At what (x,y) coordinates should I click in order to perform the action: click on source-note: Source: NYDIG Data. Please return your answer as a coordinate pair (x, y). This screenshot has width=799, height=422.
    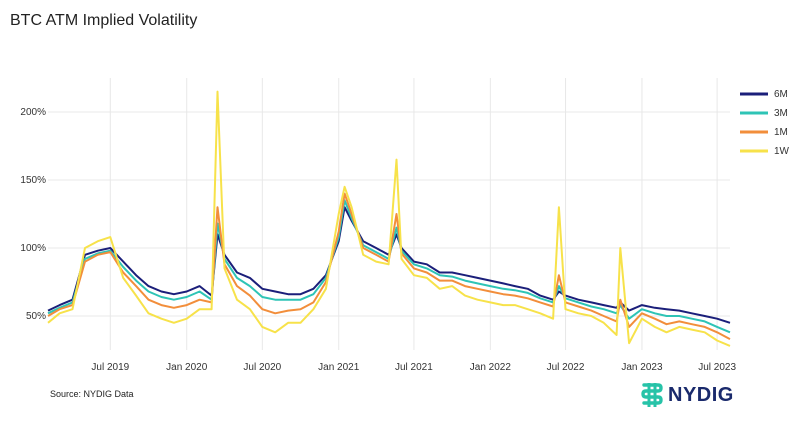
    Looking at the image, I should click on (92, 394).